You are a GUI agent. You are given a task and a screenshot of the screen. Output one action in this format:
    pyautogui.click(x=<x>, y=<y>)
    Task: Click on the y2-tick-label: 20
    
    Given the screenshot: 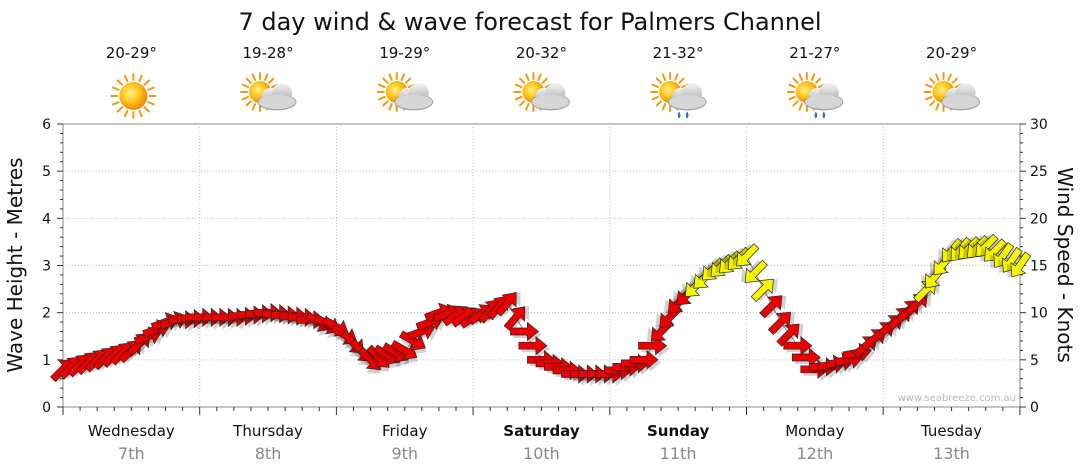 What is the action you would take?
    pyautogui.click(x=1039, y=219)
    